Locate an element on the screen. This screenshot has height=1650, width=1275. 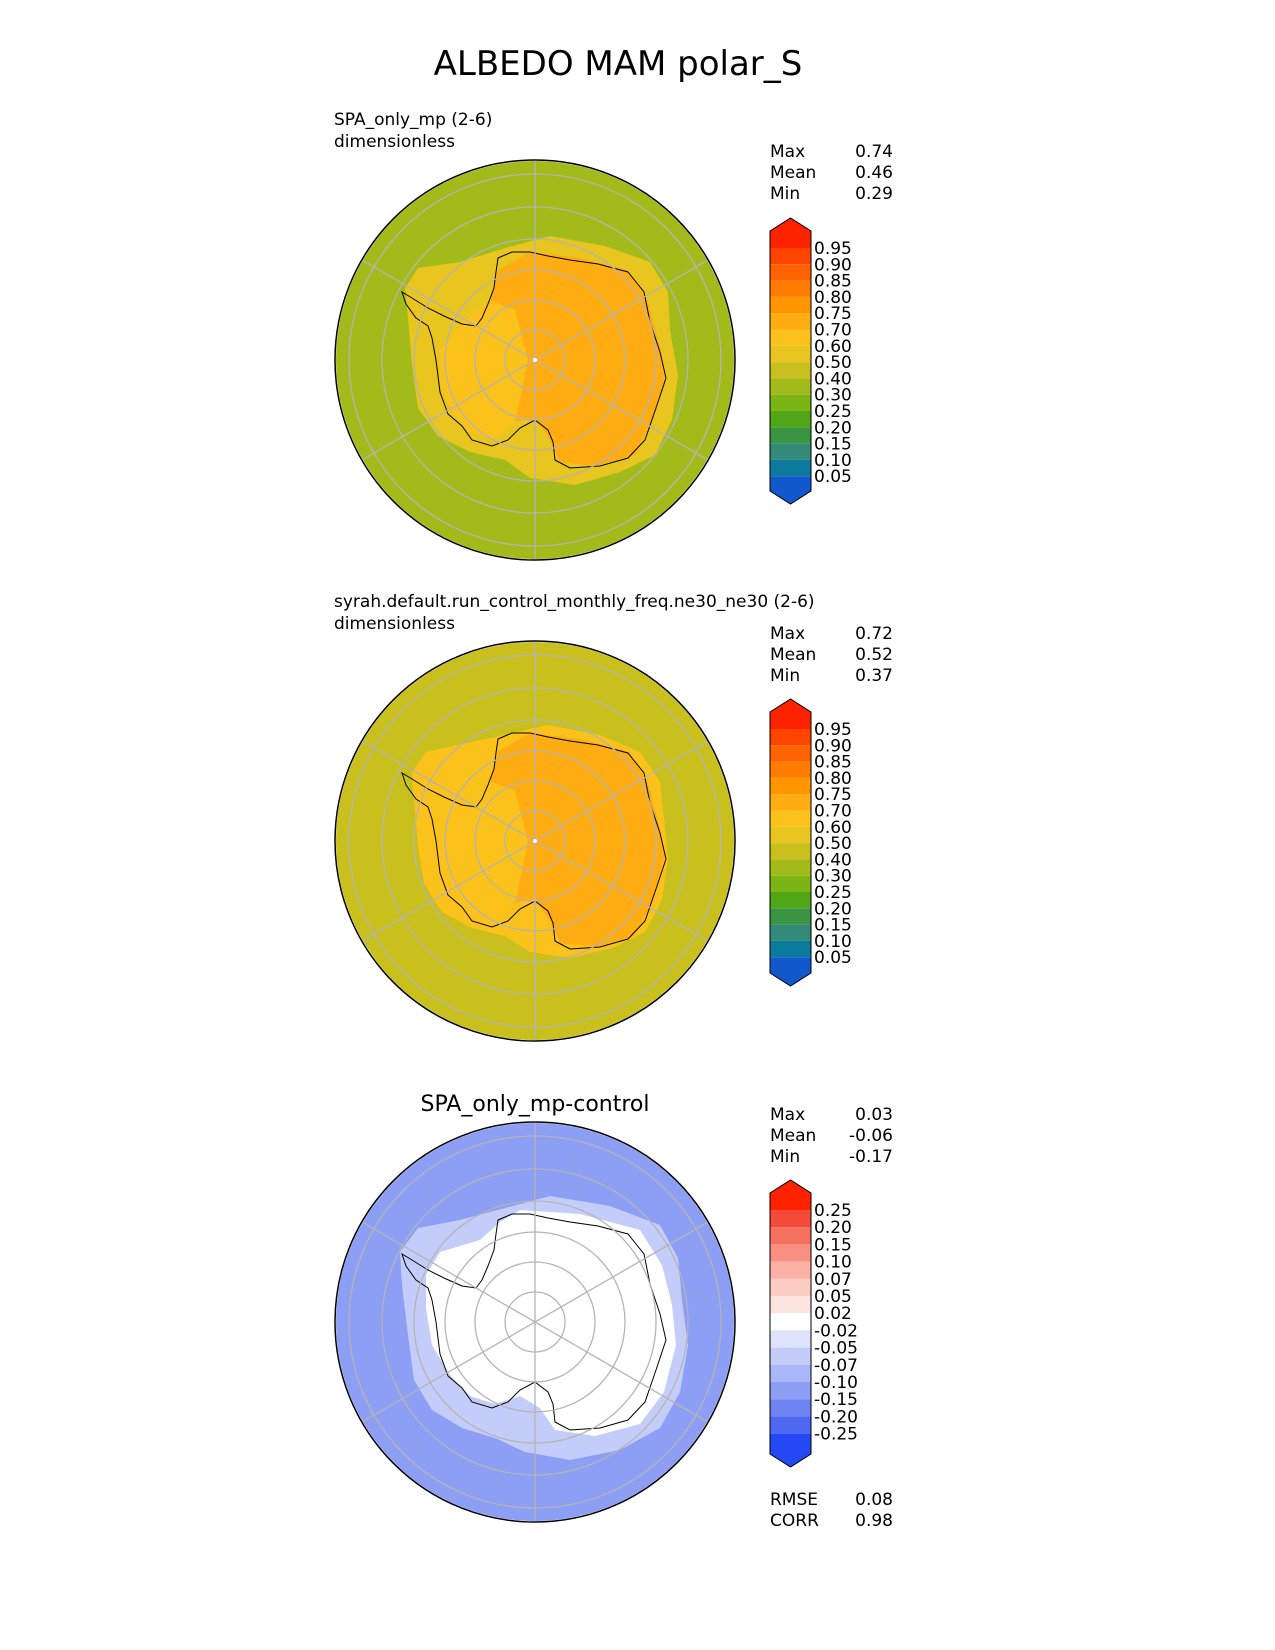
stat-rmse-label: RMSE is located at coordinates (794, 1500).